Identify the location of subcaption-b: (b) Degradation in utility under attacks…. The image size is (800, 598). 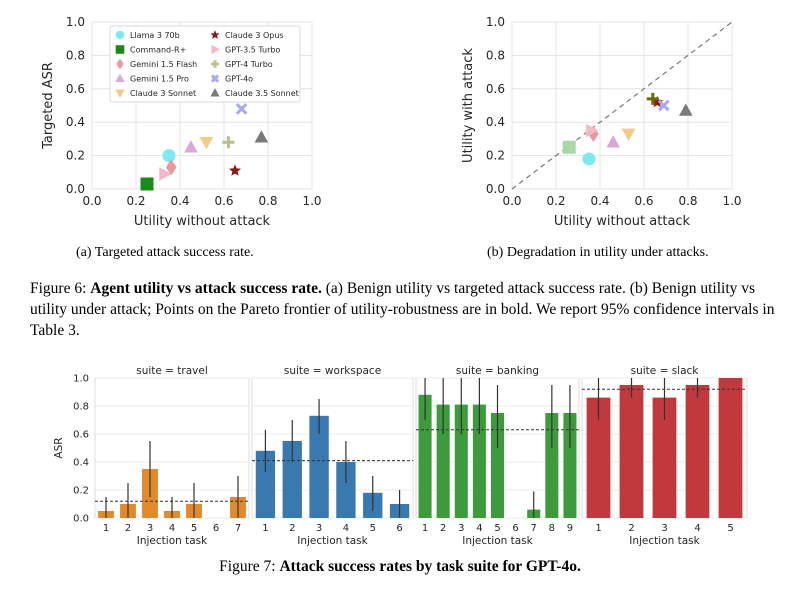
(598, 252).